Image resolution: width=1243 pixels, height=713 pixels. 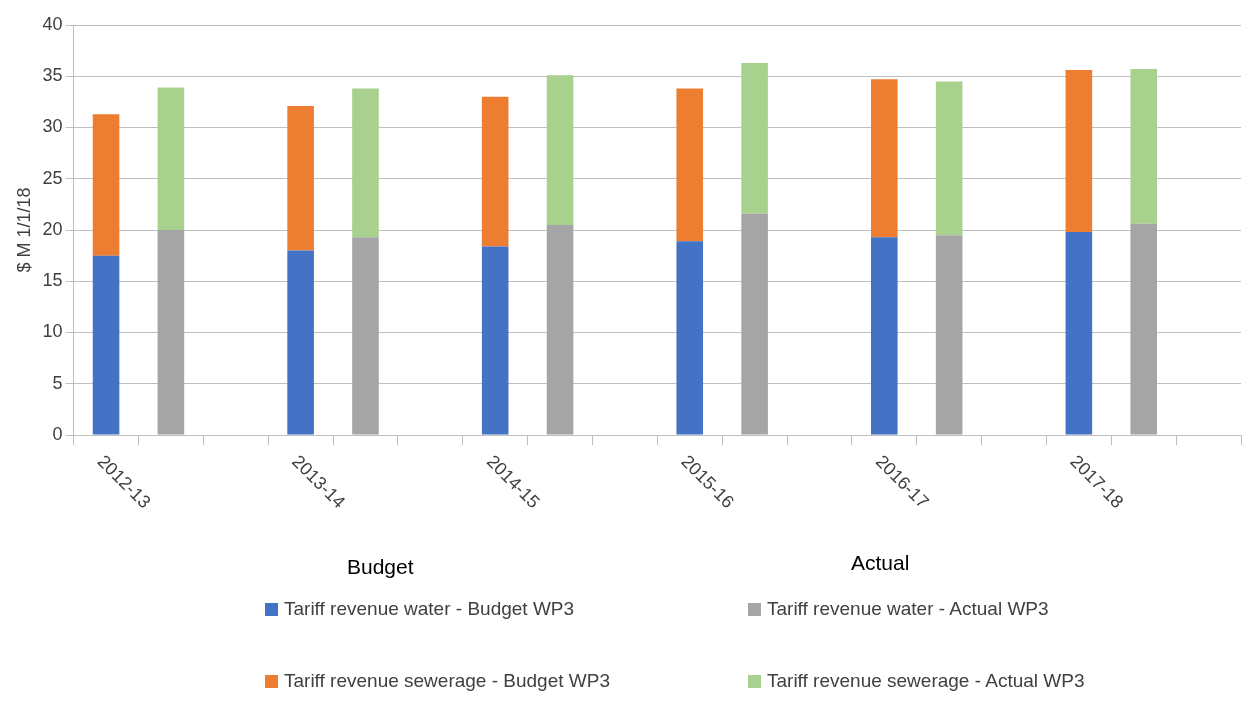 What do you see at coordinates (52, 331) in the screenshot?
I see `y-tick-label: 10` at bounding box center [52, 331].